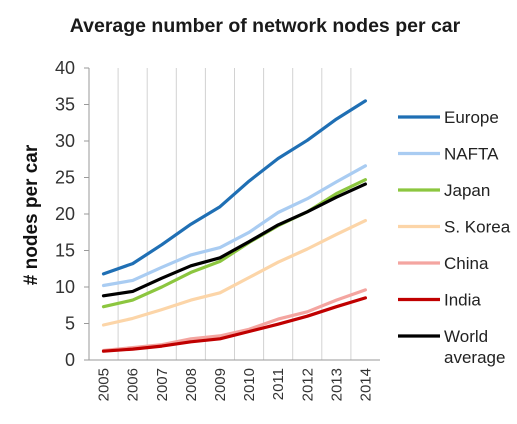 Image resolution: width=517 pixels, height=424 pixels. What do you see at coordinates (133, 384) in the screenshot?
I see `x-tick-label: 2006` at bounding box center [133, 384].